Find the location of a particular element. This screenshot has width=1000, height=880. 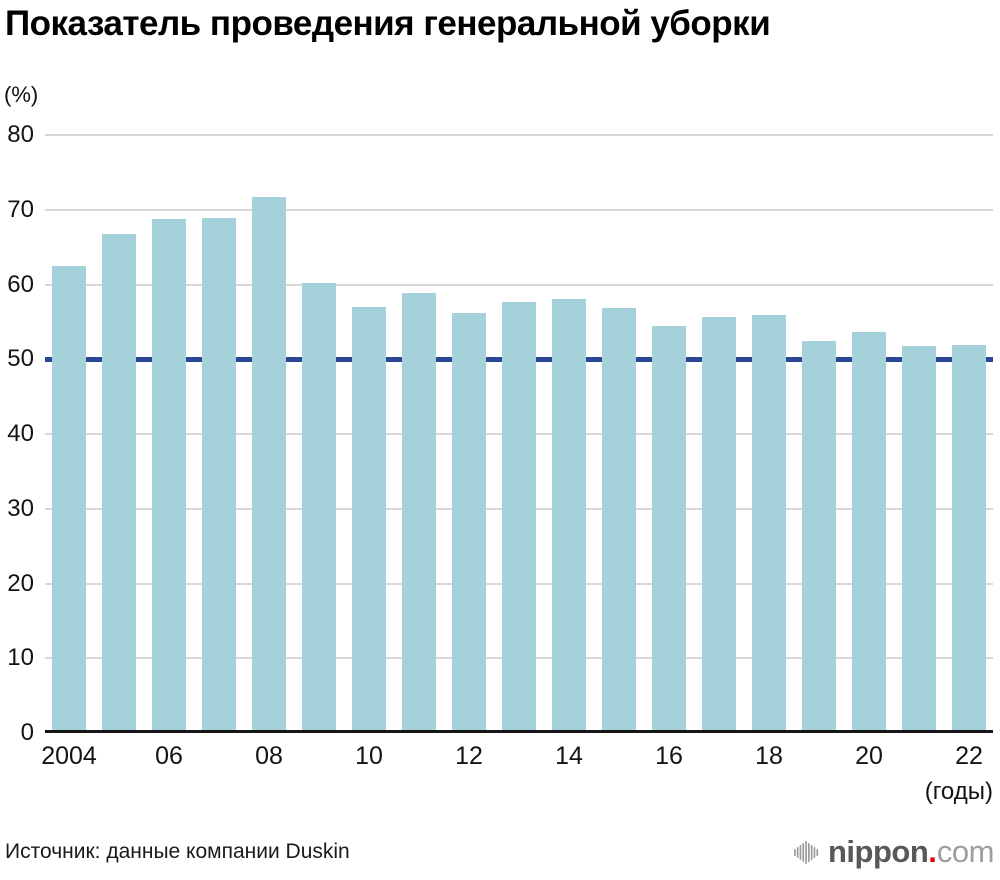

y-axis-tick-labels: 0 10 20 30 40 50 60 70 80 is located at coordinates (17, 434).